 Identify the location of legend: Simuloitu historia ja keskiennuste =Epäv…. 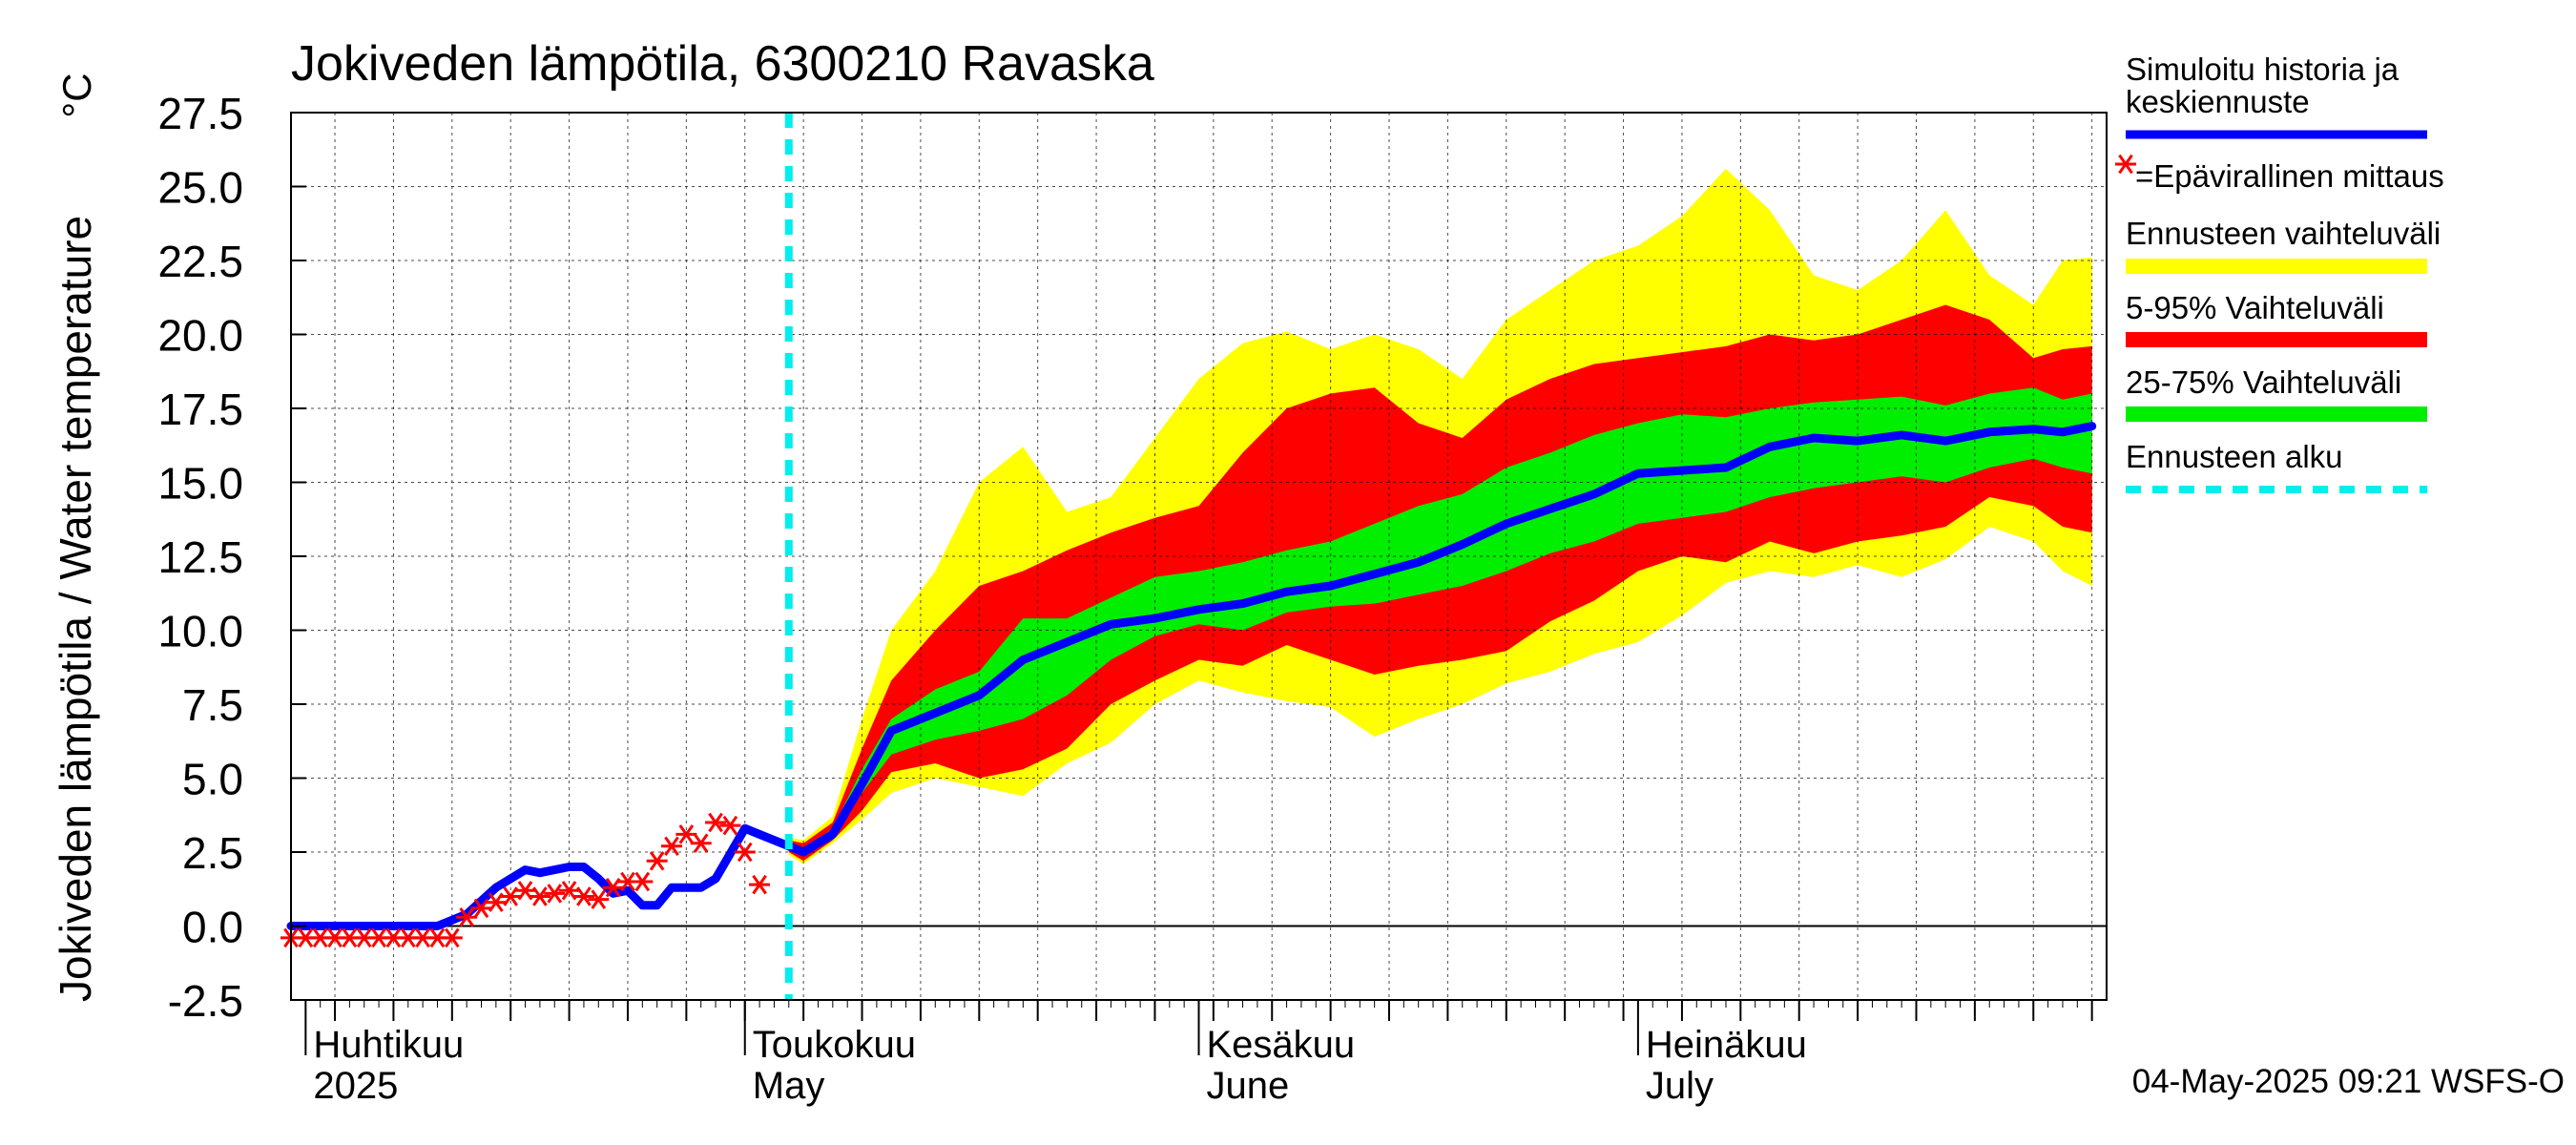
(2279, 272).